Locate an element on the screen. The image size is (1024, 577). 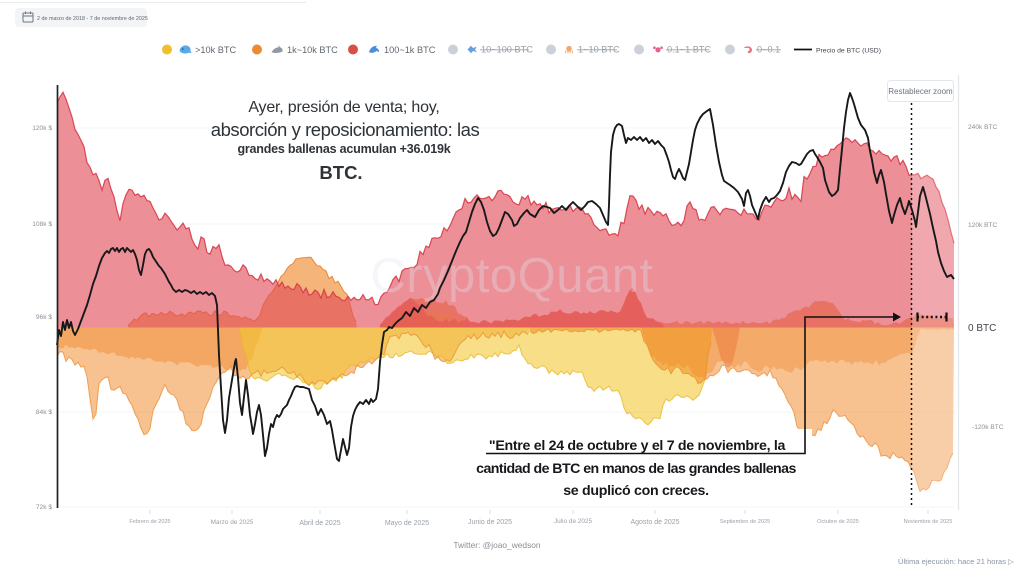
svg-text: Febrero de 2025 is located at coordinates (149, 522).